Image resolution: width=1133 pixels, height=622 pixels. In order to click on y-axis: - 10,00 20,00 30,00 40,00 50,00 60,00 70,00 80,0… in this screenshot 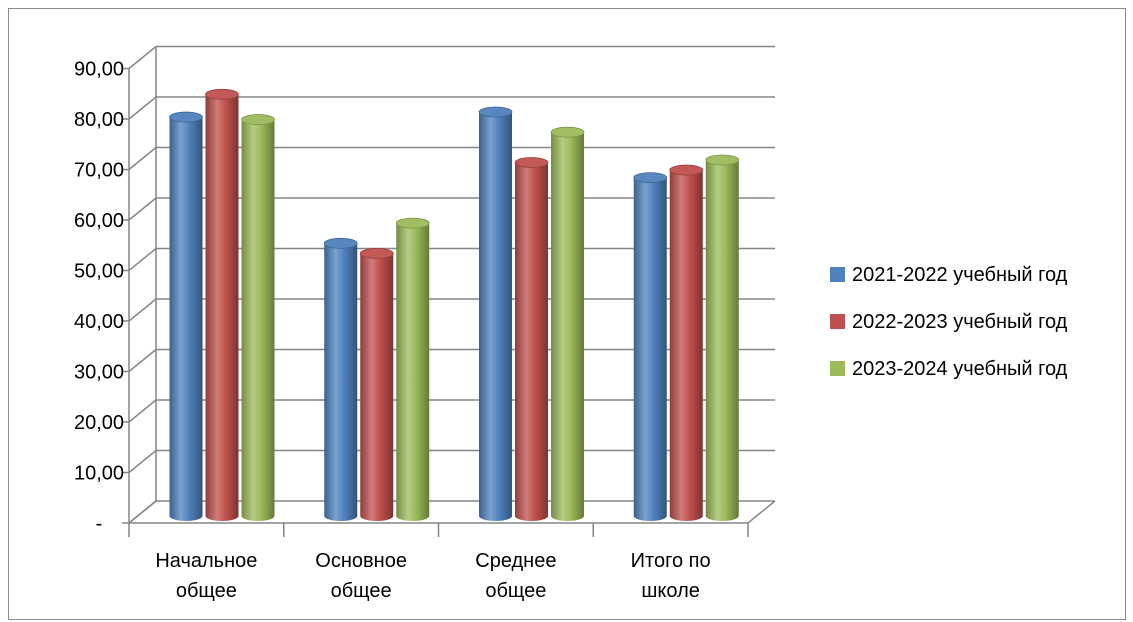, I will do `click(102, 297)`.